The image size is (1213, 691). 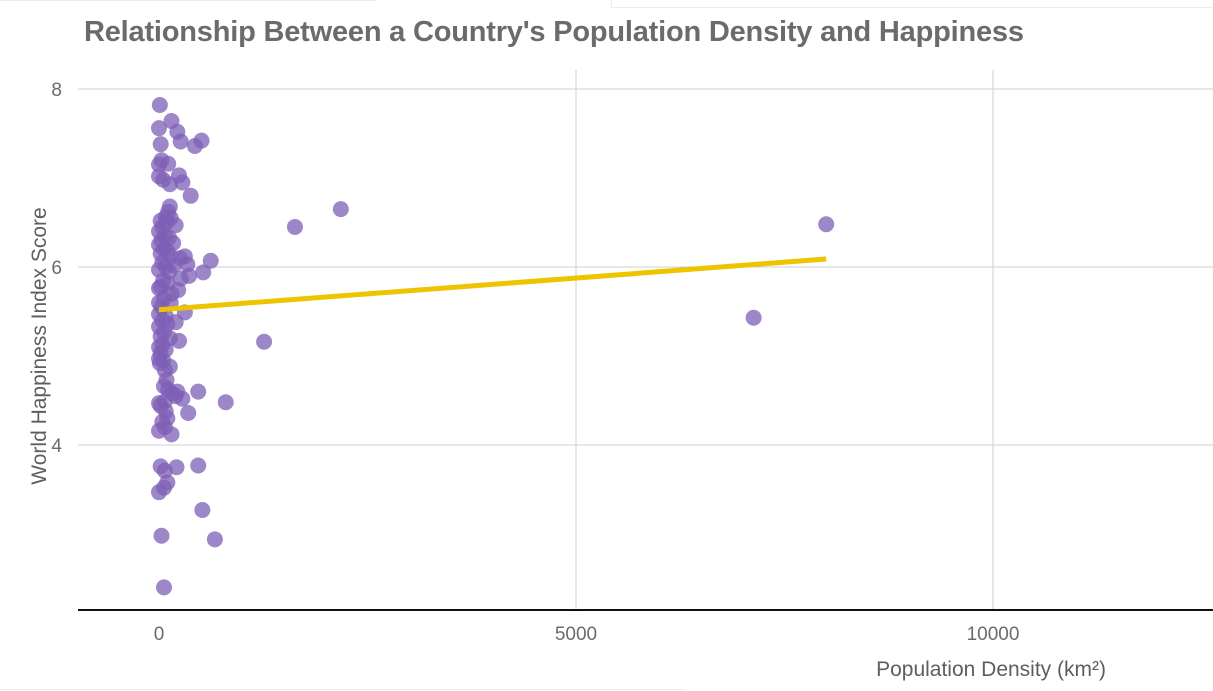 I want to click on x-tick-label: 0, so click(x=159, y=634).